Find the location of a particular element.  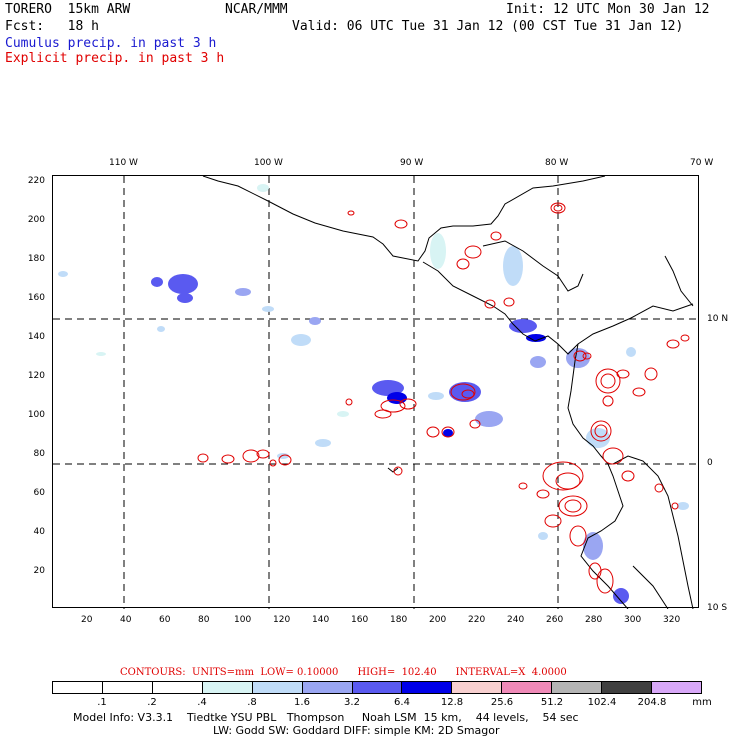

lat-label: 0 is located at coordinates (710, 463).